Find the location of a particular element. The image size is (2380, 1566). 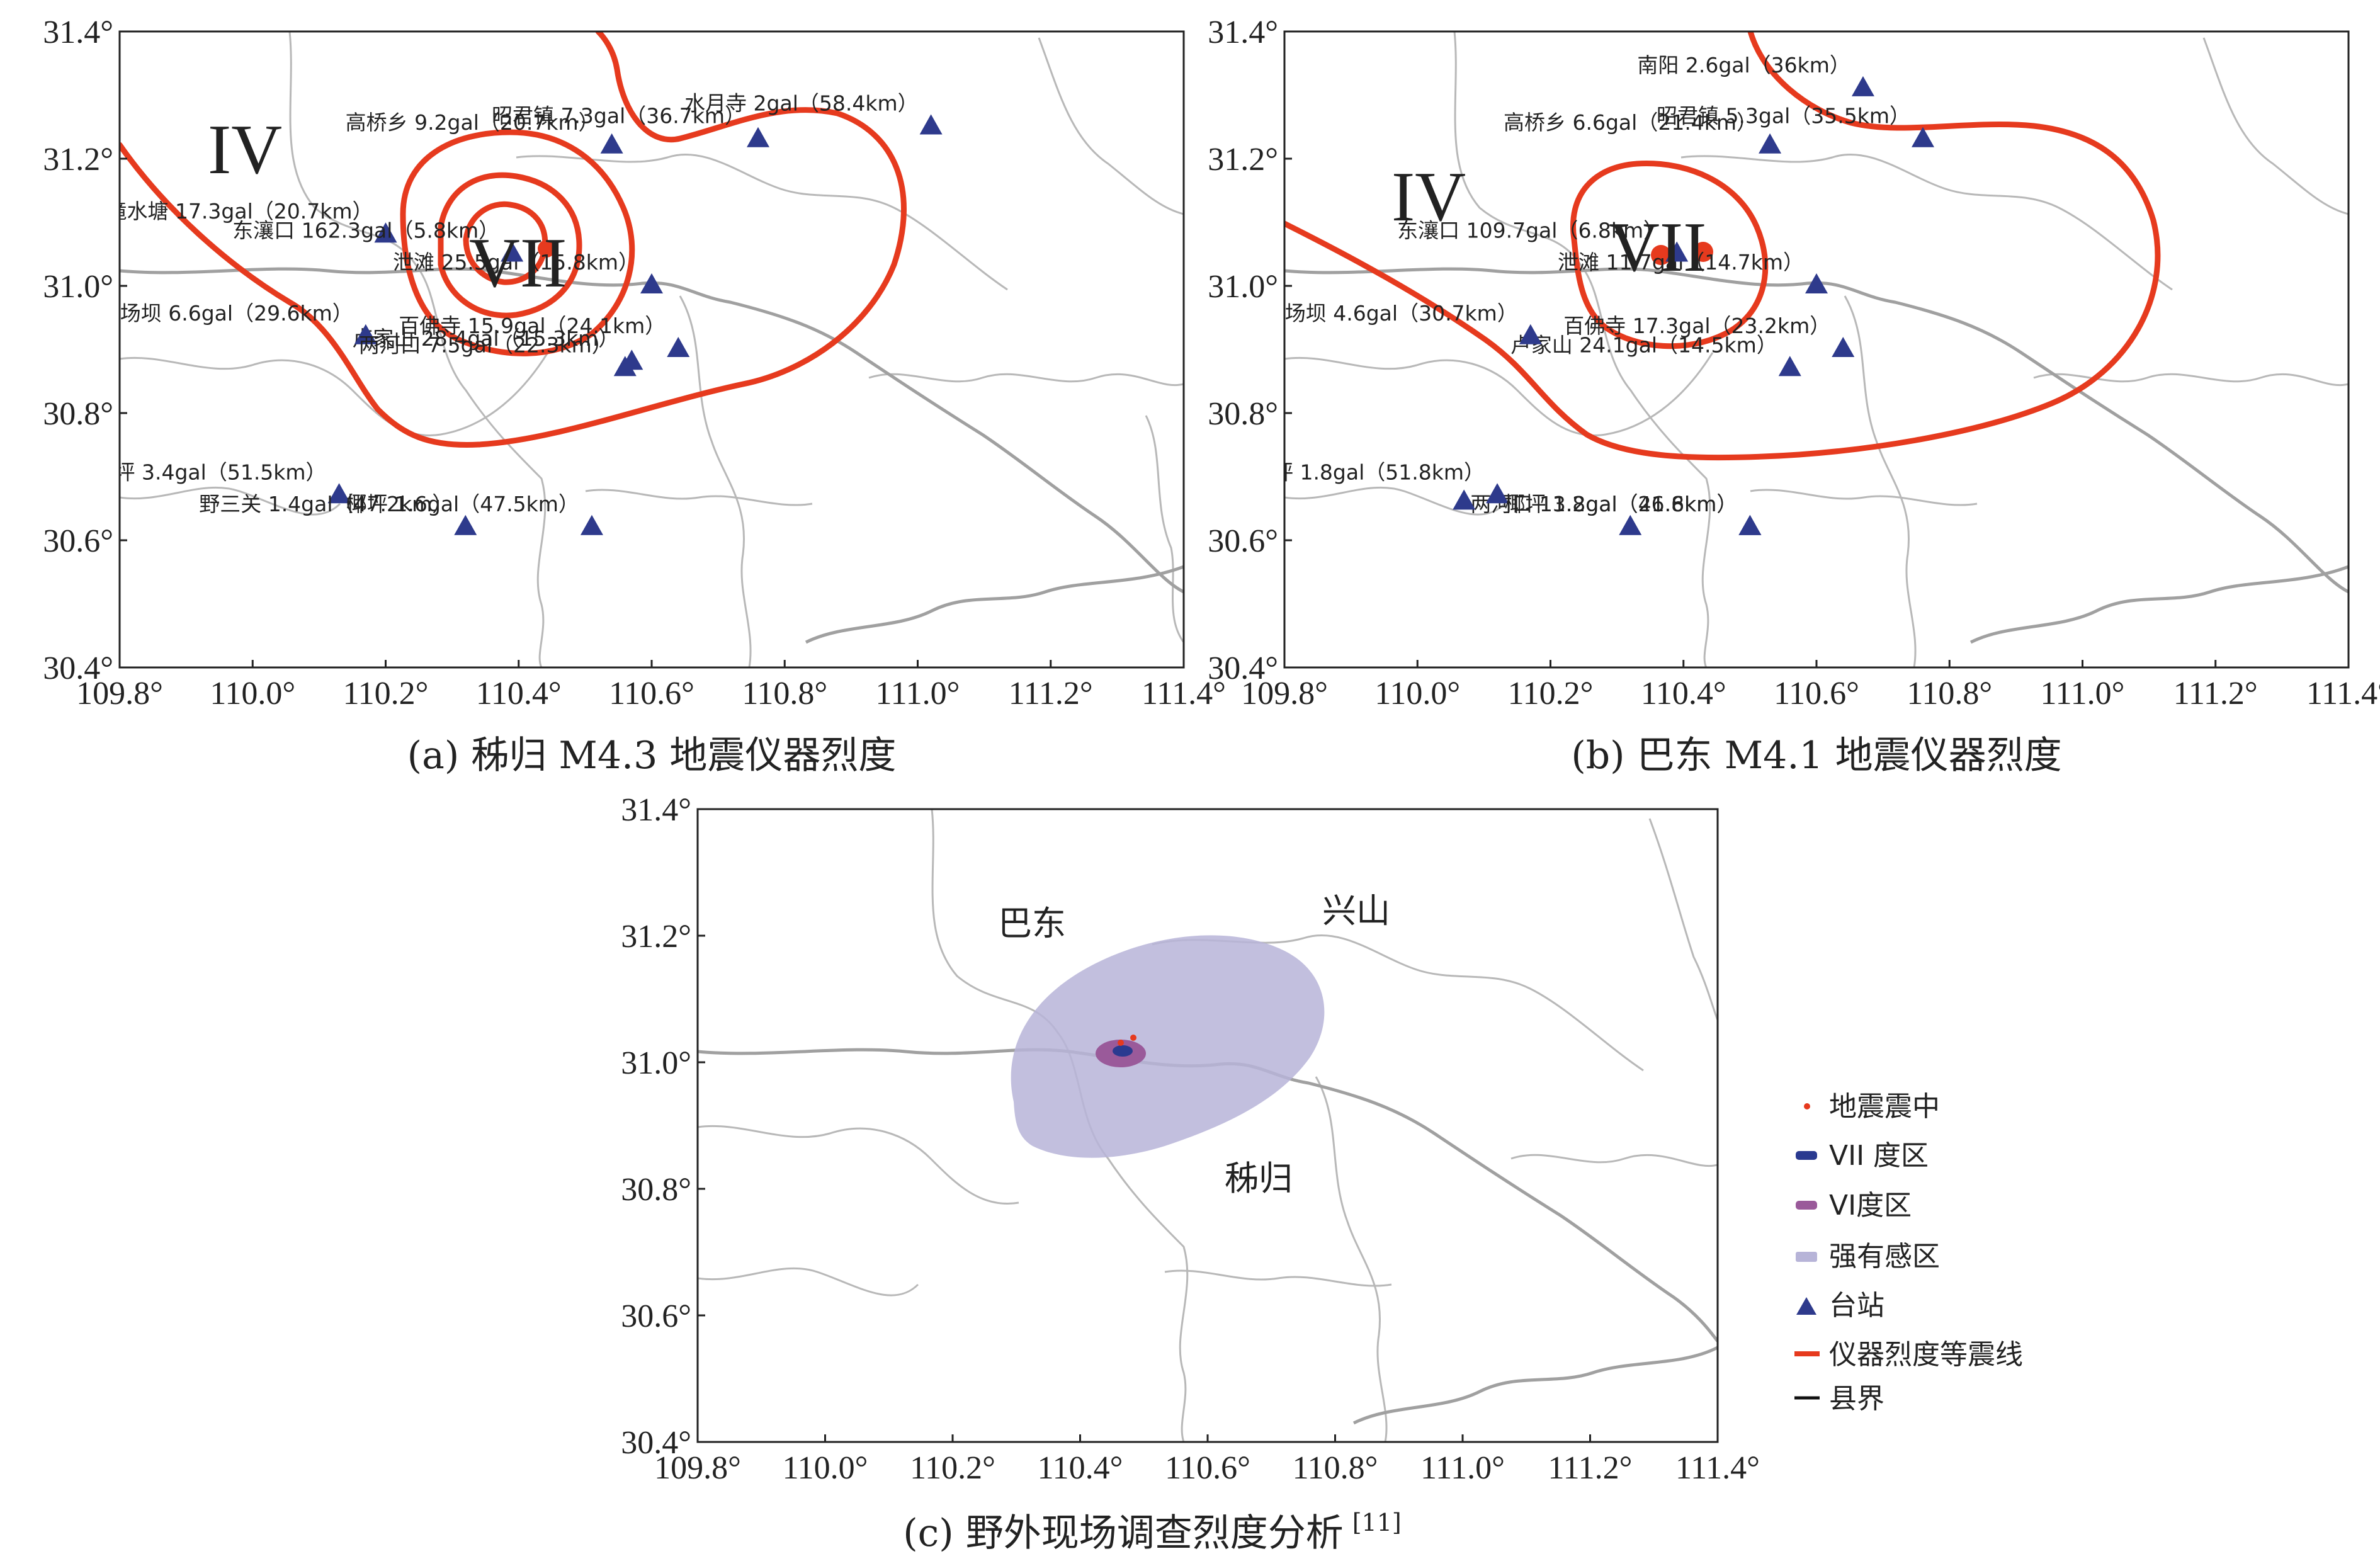

station-label: 高桥乡 6.6gal（21.4km） is located at coordinates (1630, 122).